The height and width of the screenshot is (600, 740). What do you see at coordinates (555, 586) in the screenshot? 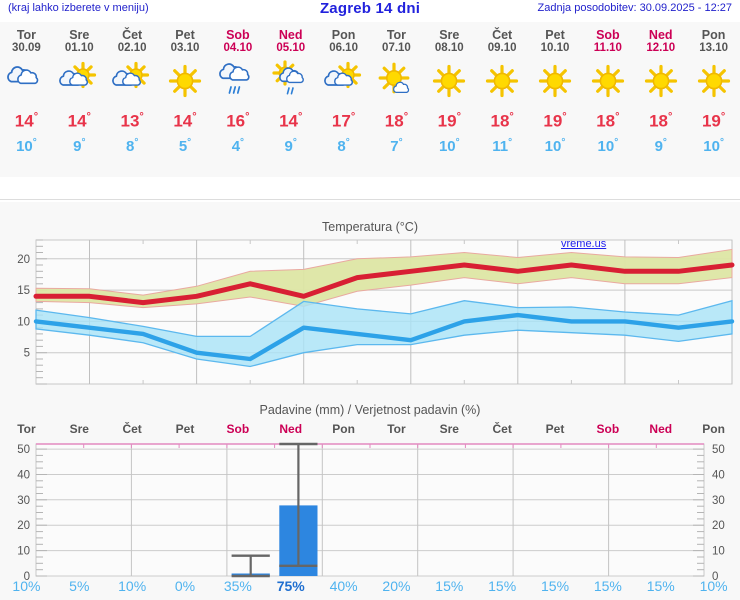
I see `precipitation-probability: 15%` at bounding box center [555, 586].